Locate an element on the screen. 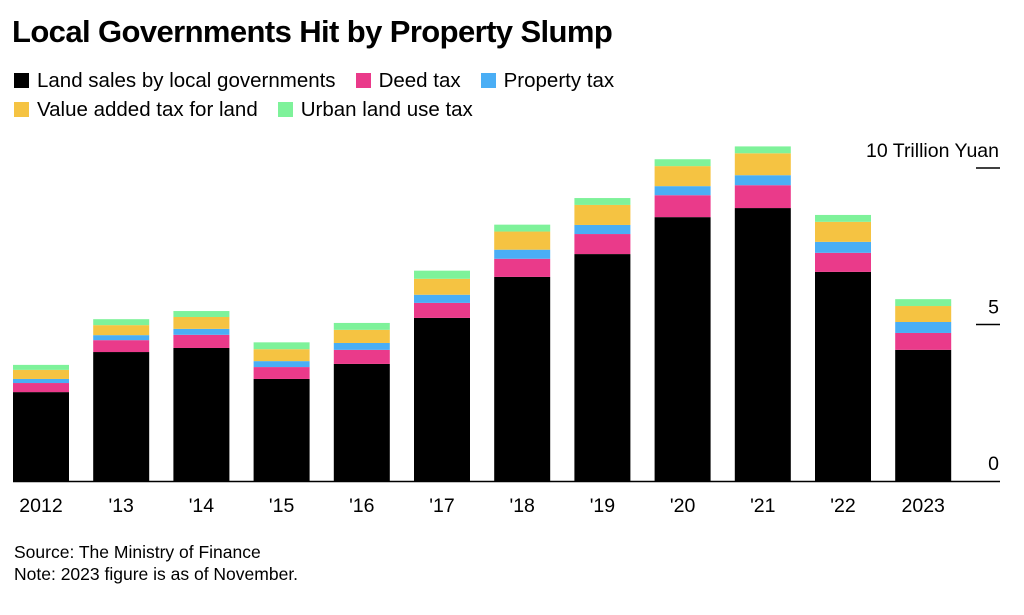 The image size is (1024, 615). legend-swatch-property-tax is located at coordinates (488, 80).